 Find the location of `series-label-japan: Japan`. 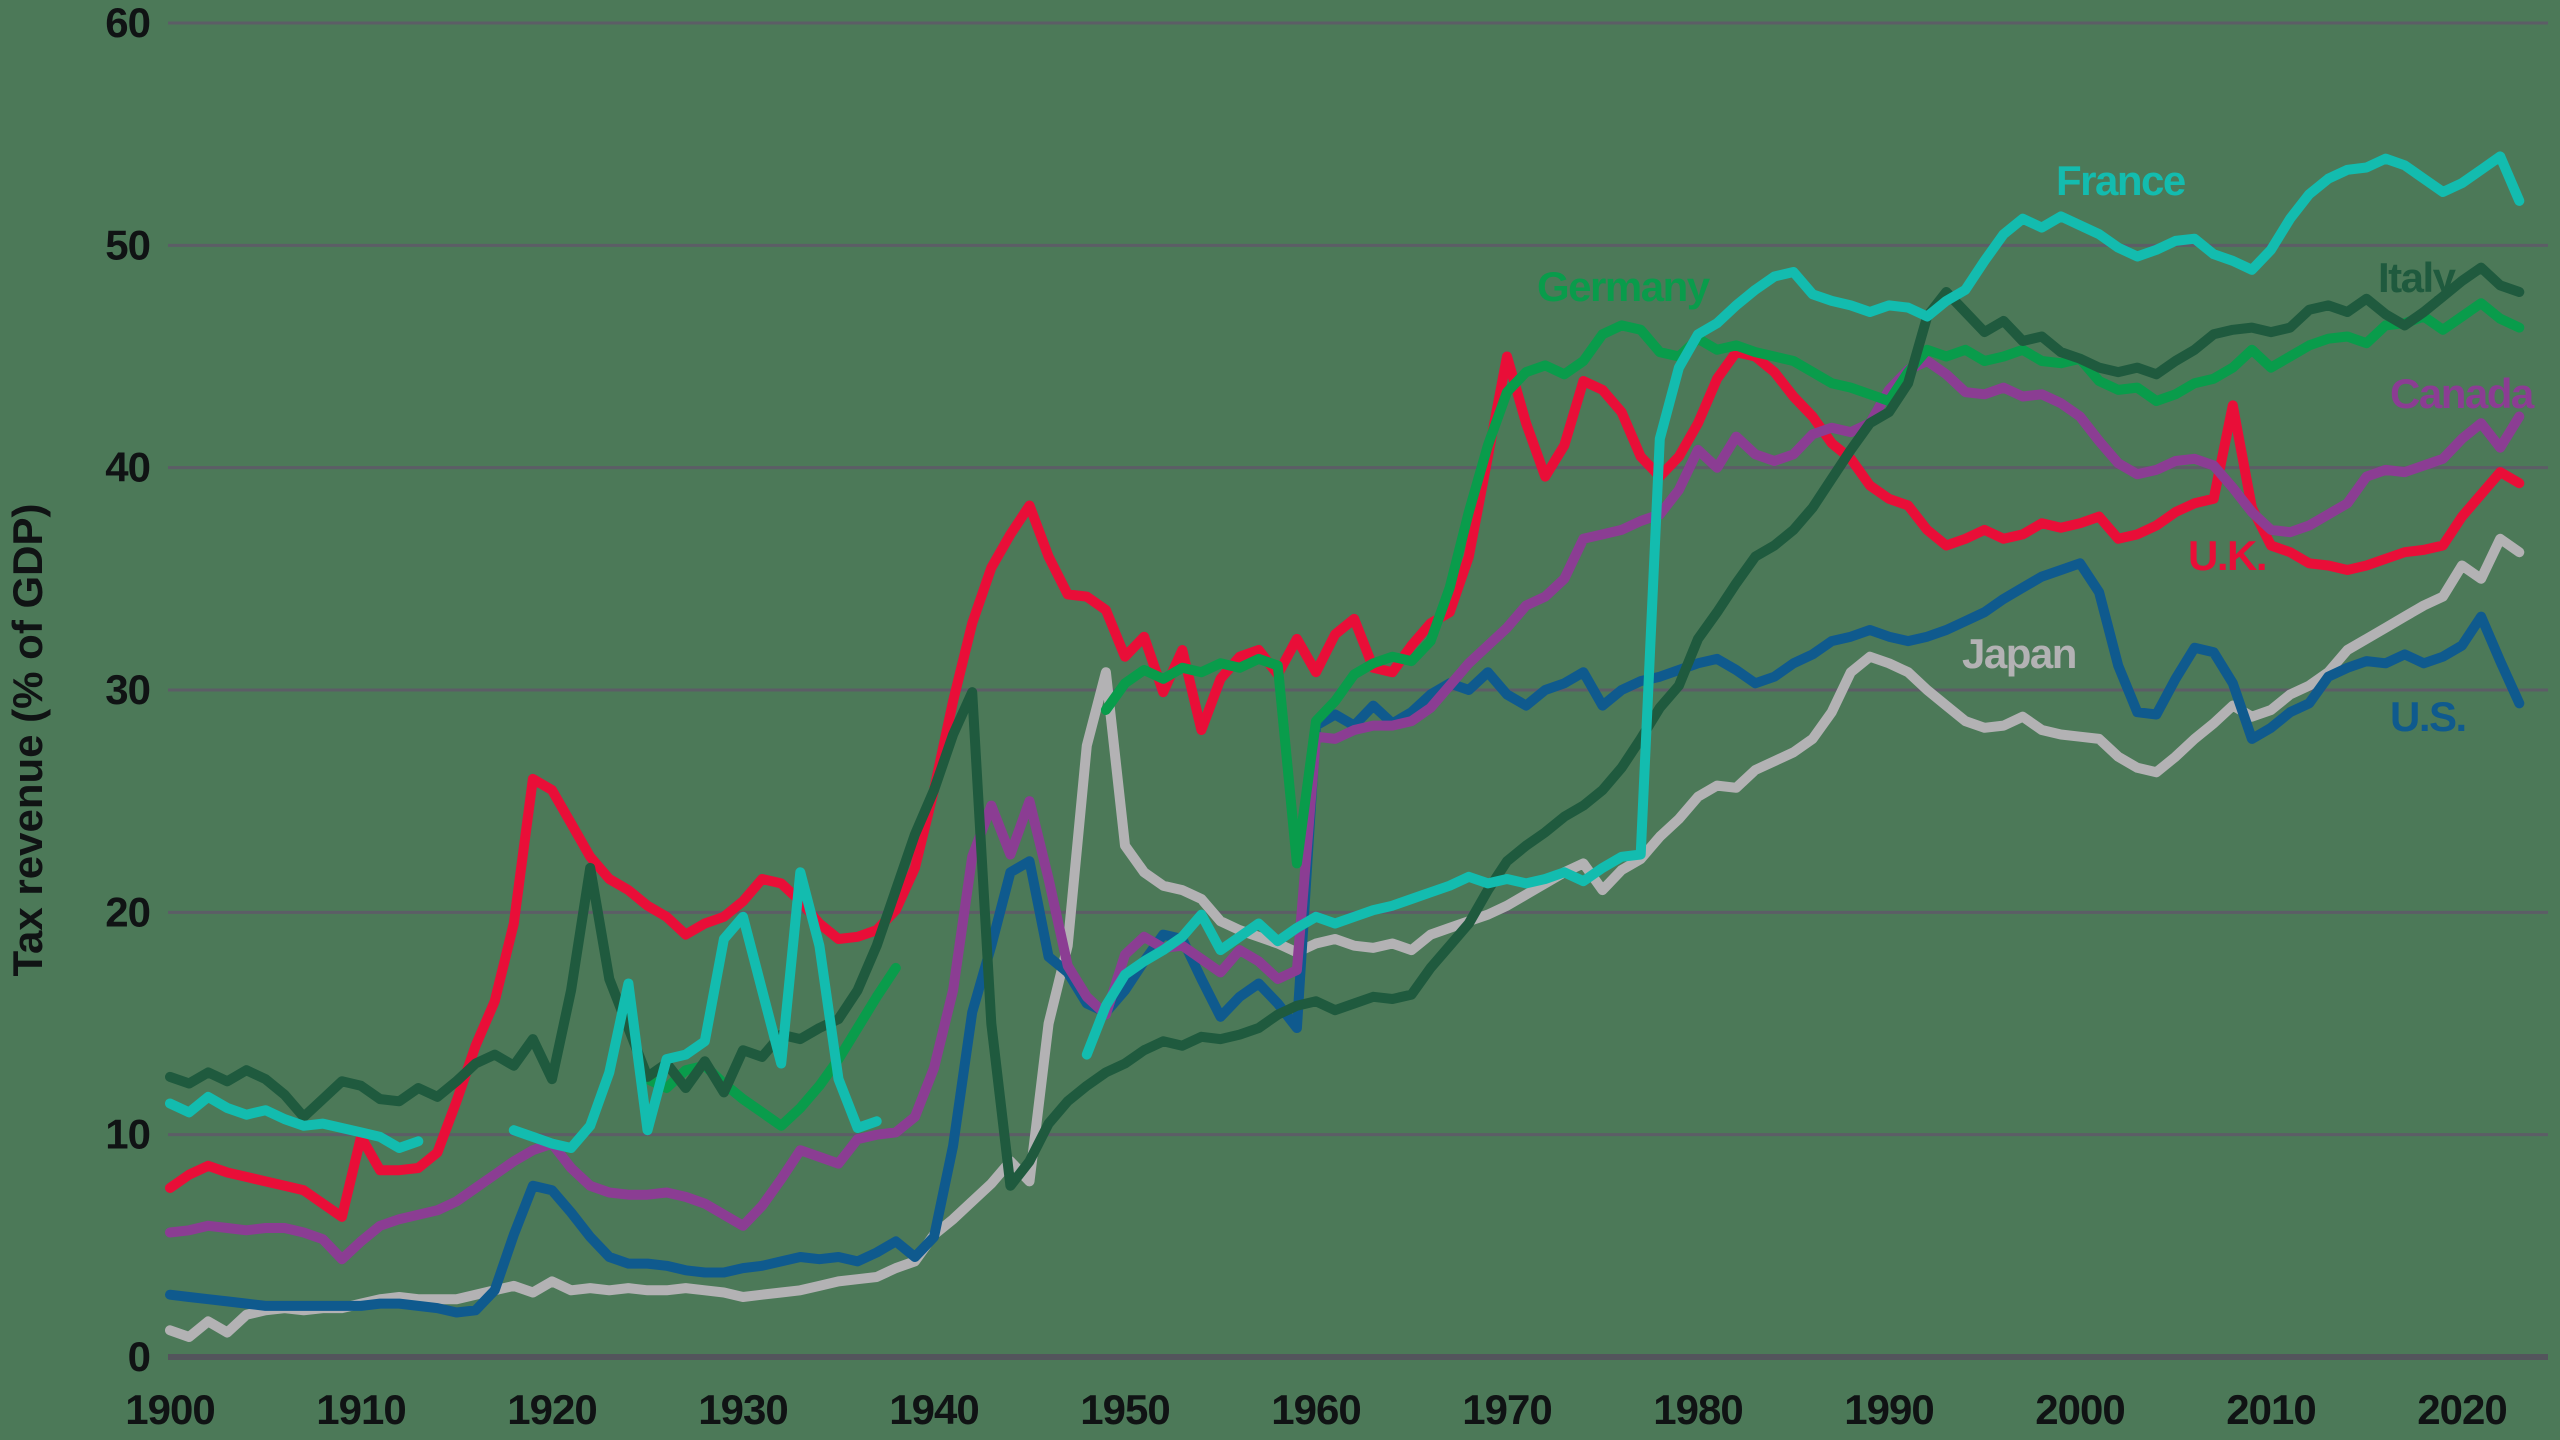

series-label-japan: Japan is located at coordinates (2019, 653).